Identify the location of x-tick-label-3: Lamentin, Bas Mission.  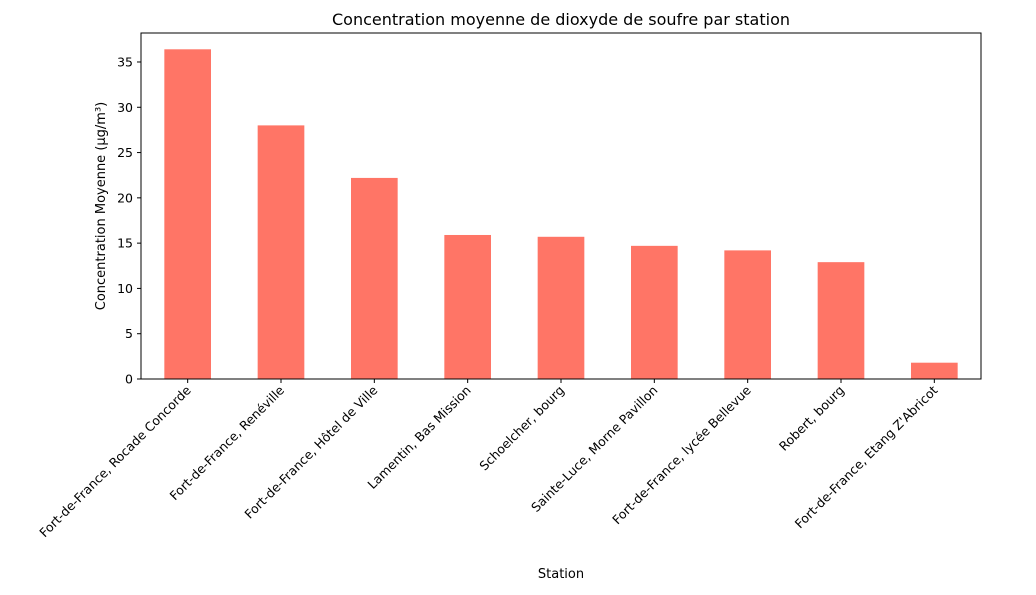
(418, 437).